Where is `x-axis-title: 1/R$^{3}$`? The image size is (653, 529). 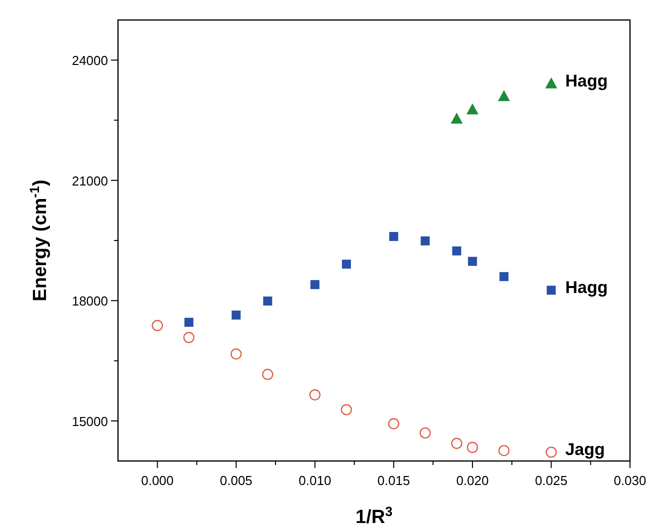
x-axis-title: 1/R$^{3}$ is located at coordinates (374, 516).